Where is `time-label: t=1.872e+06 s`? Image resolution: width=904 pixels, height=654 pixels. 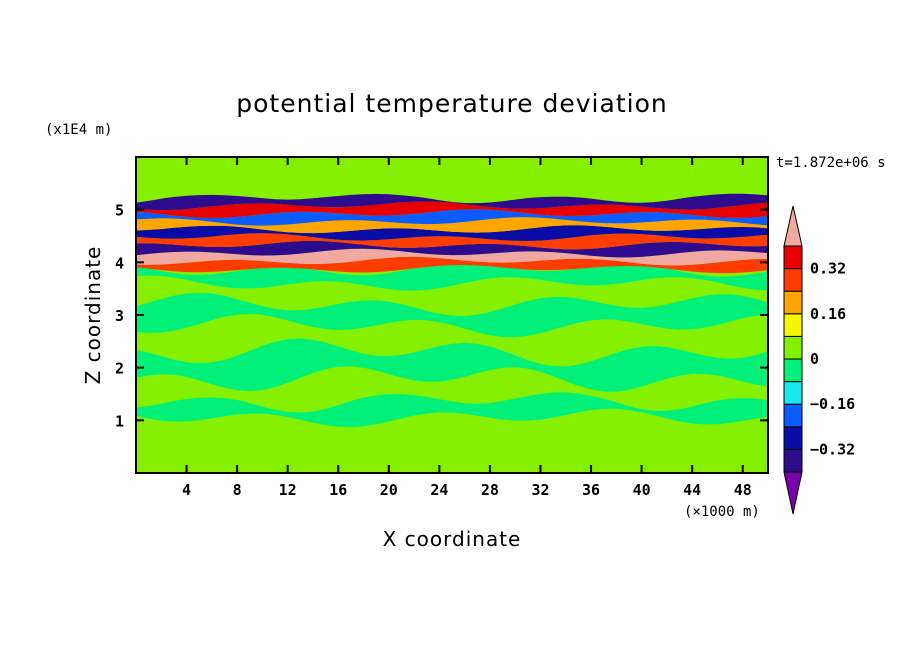 time-label: t=1.872e+06 s is located at coordinates (831, 163).